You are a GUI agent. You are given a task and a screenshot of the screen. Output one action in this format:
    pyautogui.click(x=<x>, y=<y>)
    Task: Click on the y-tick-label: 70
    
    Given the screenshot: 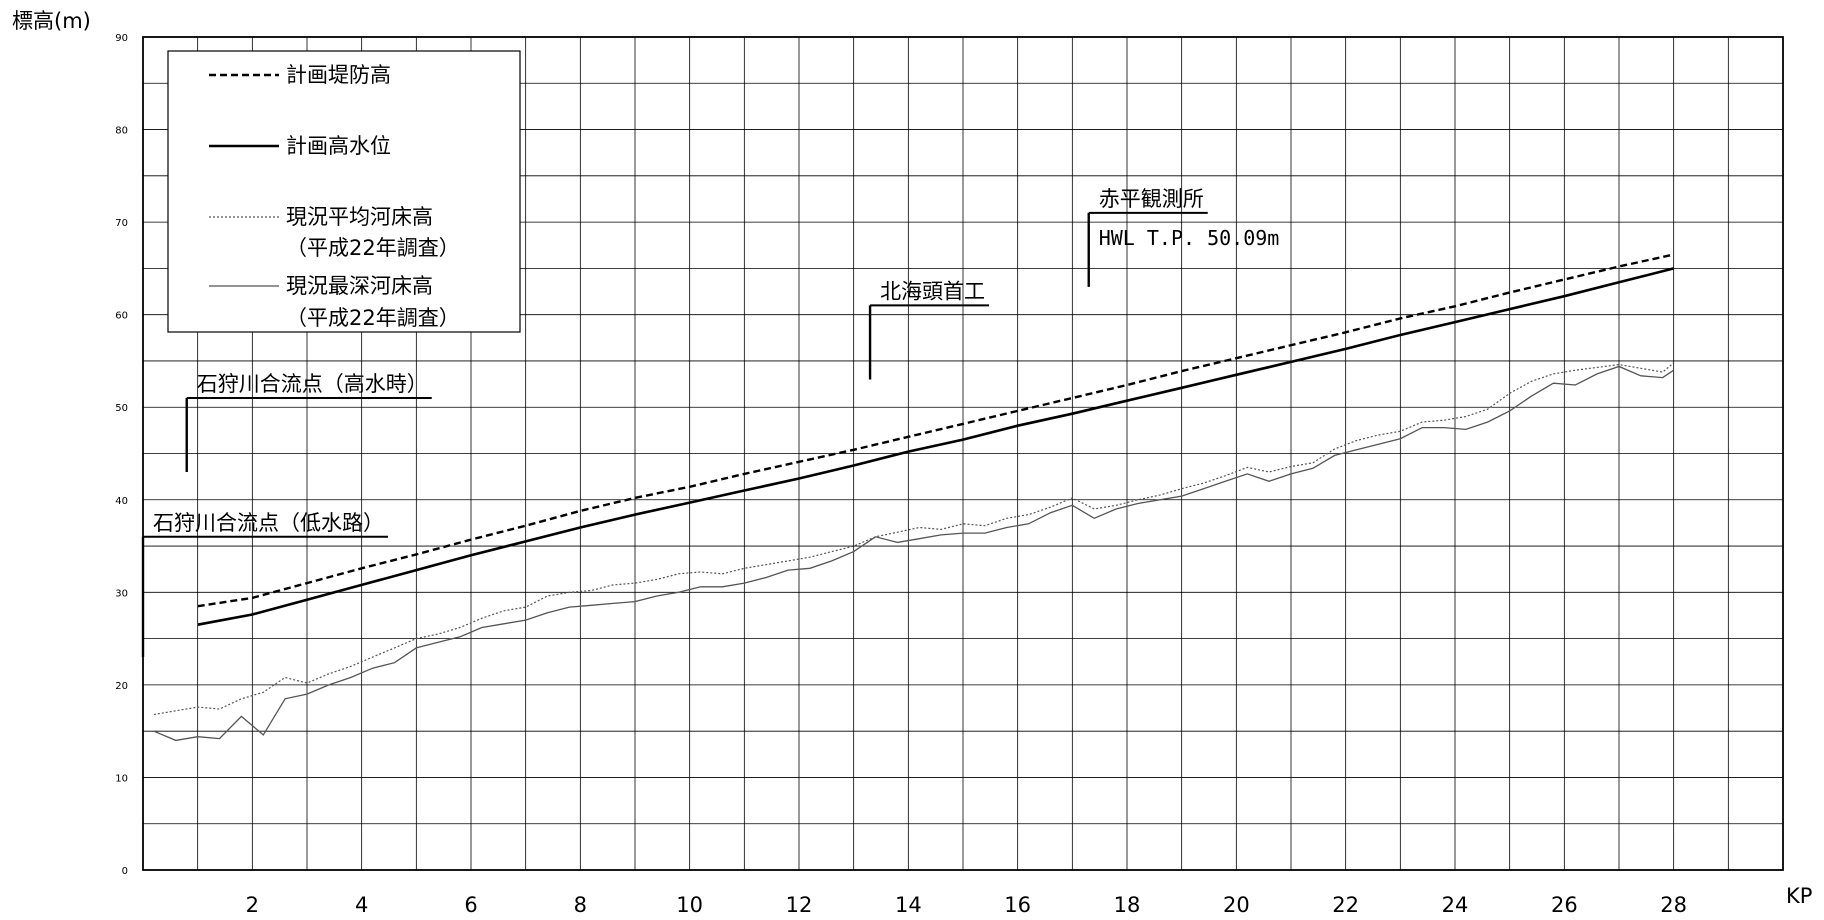 What is the action you would take?
    pyautogui.click(x=121, y=223)
    